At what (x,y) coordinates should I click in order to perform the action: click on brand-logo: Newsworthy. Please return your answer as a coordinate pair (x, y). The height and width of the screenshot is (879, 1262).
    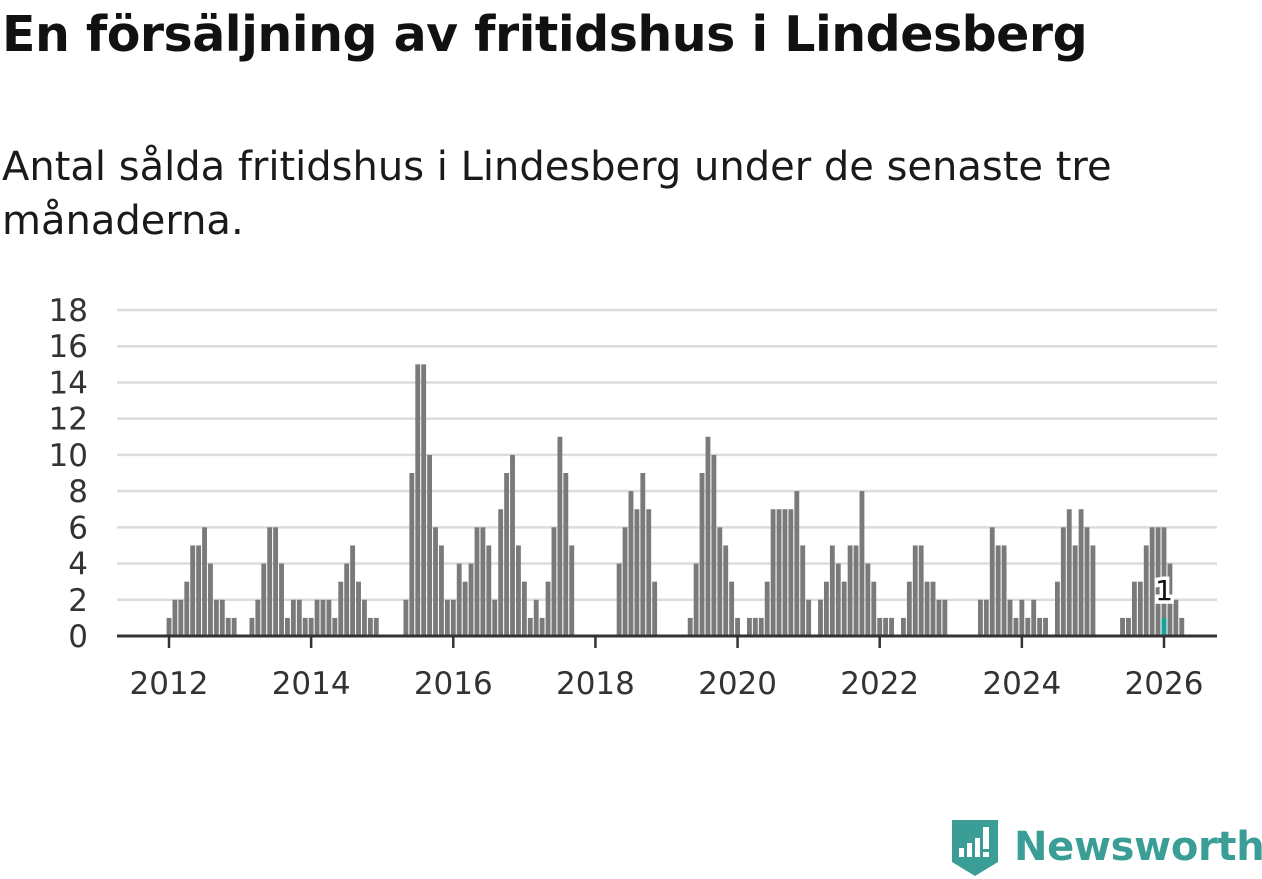
    Looking at the image, I should click on (1106, 847).